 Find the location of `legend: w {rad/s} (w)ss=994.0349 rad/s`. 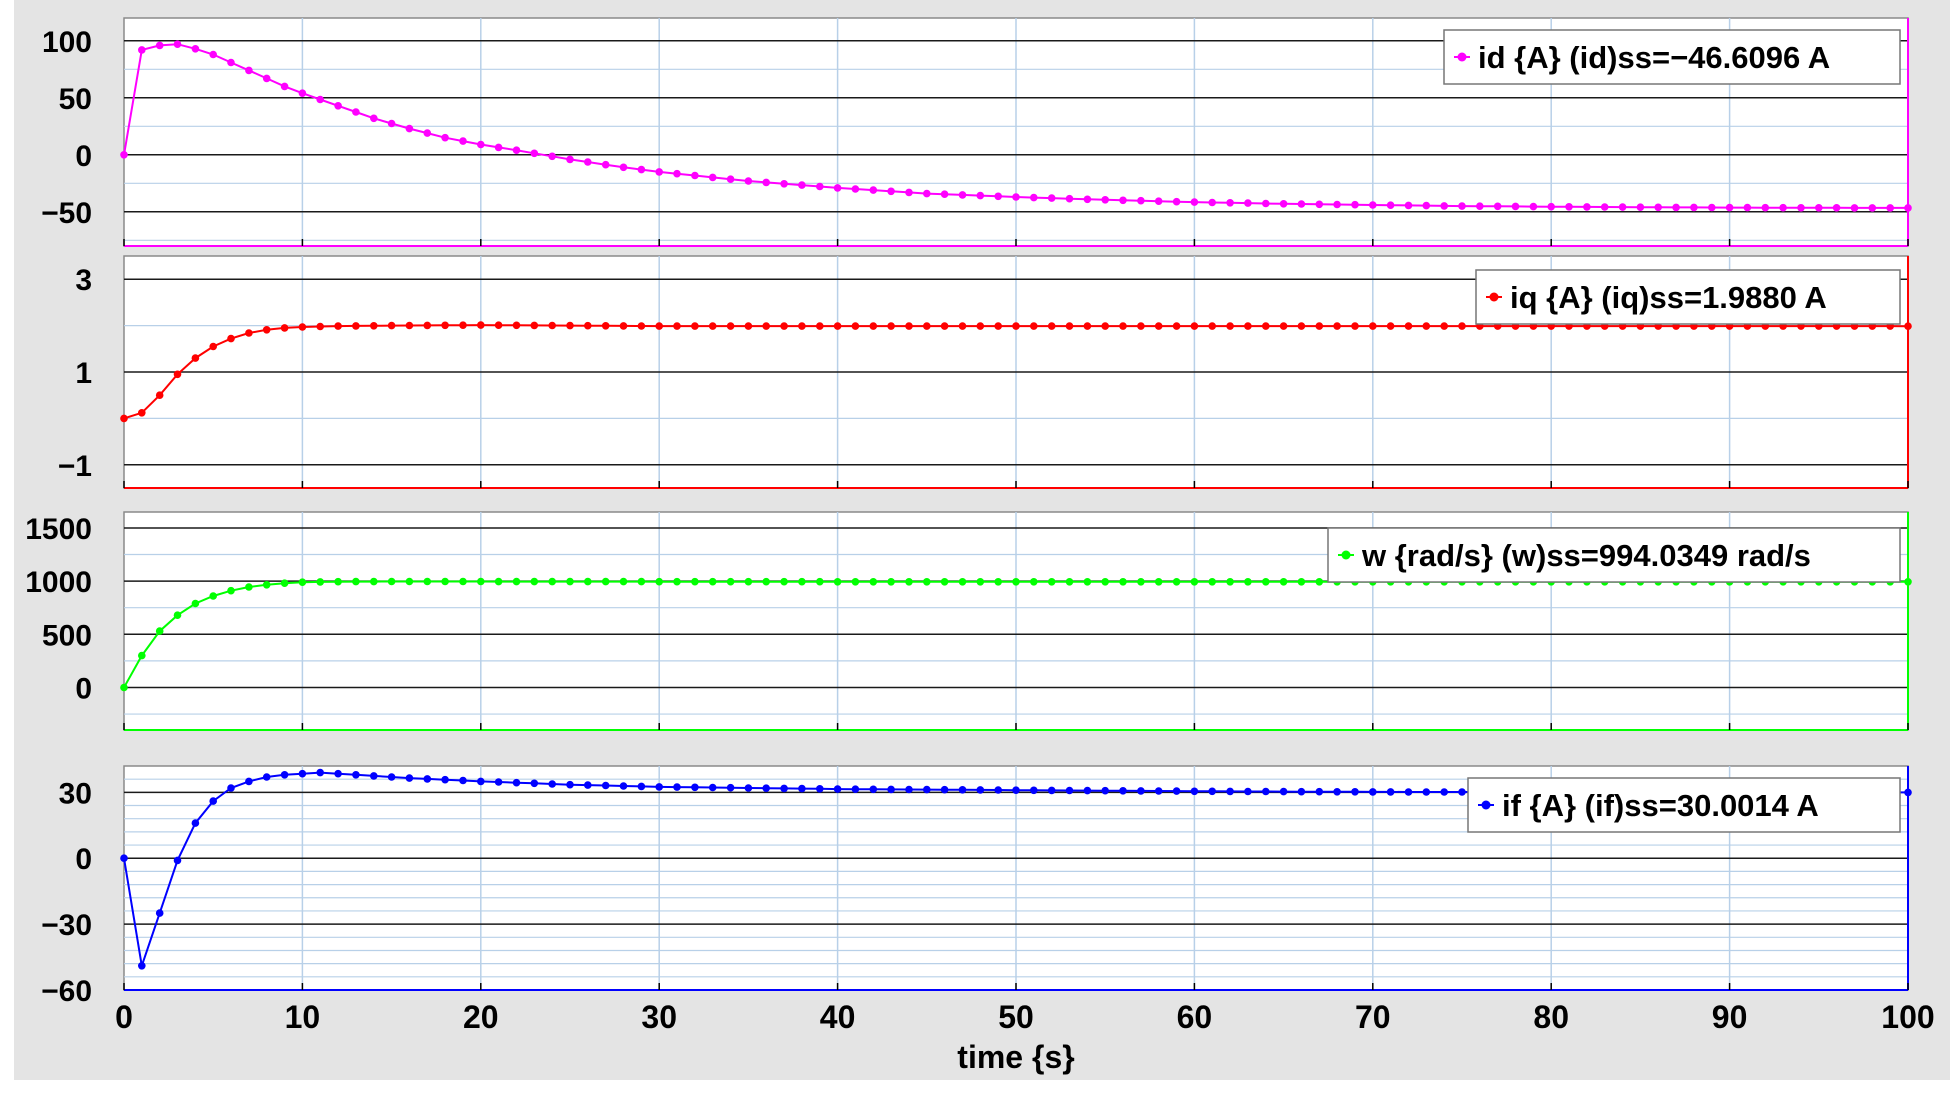

legend: w {rad/s} (w)ss=994.0349 rad/s is located at coordinates (1614, 555).